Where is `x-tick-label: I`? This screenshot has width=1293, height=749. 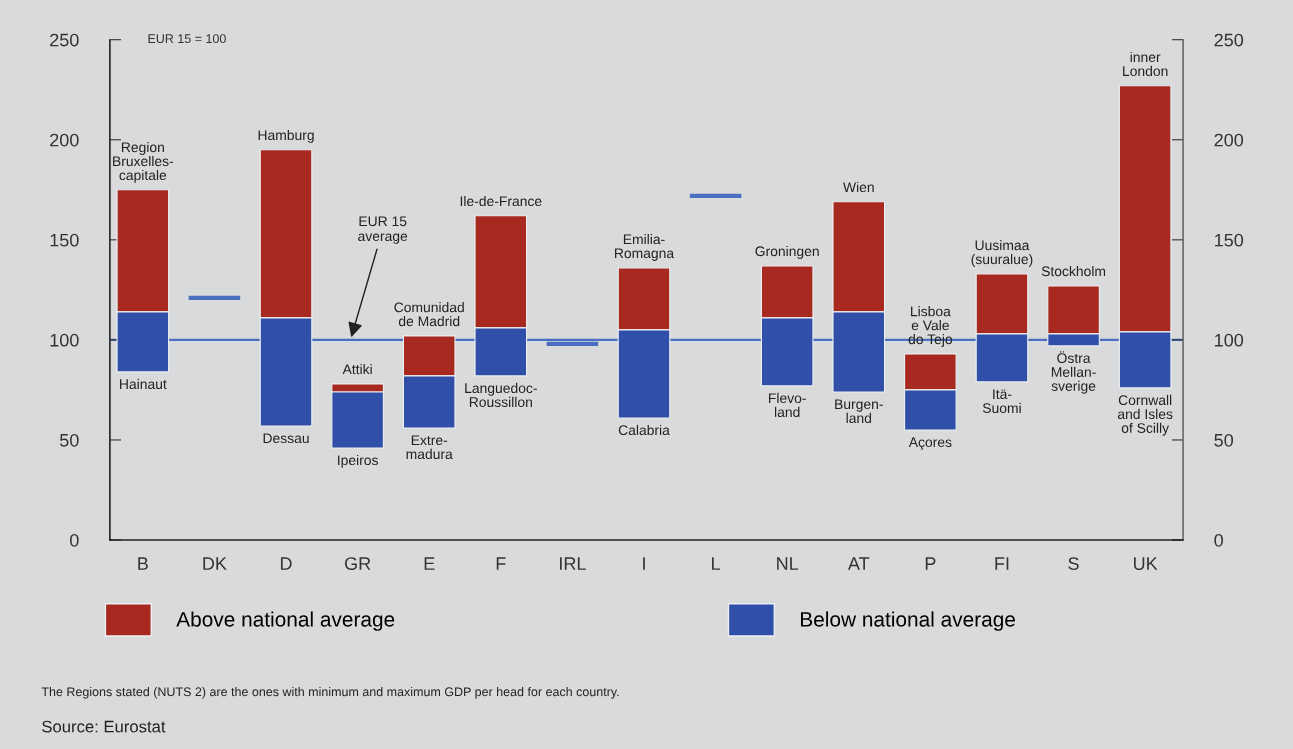
x-tick-label: I is located at coordinates (644, 563).